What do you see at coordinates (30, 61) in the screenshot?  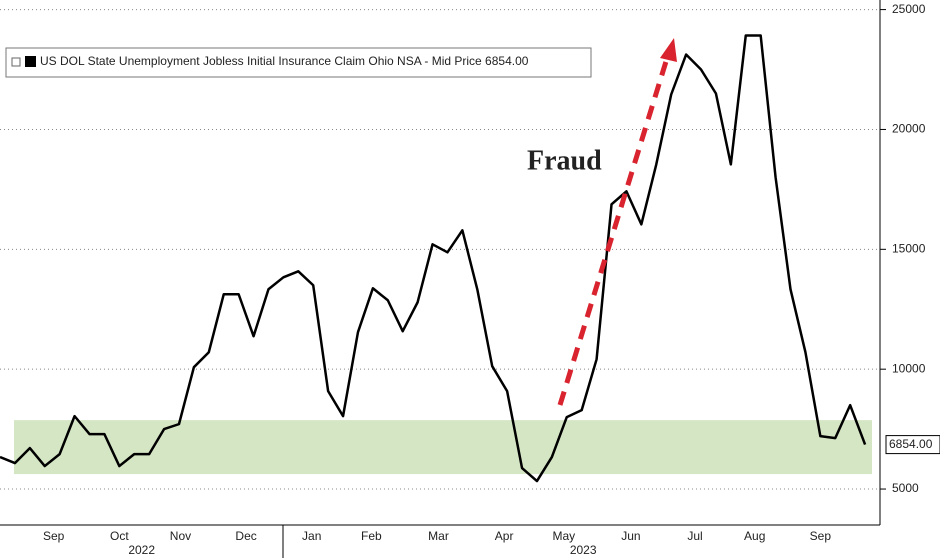 I see `legend-swatch` at bounding box center [30, 61].